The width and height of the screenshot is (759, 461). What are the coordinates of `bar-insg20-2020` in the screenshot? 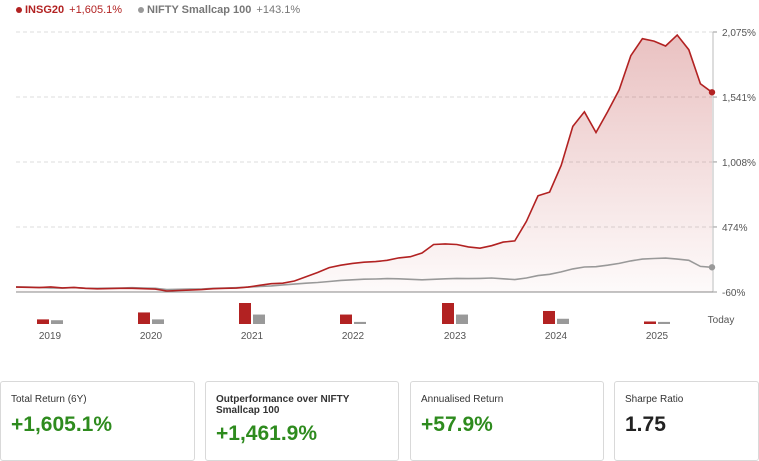 It's located at (144, 318).